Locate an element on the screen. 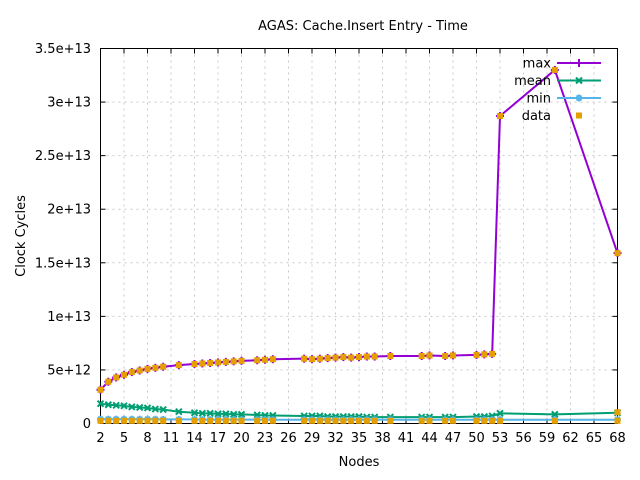 The image size is (640, 480). legend-sample-min is located at coordinates (579, 98).